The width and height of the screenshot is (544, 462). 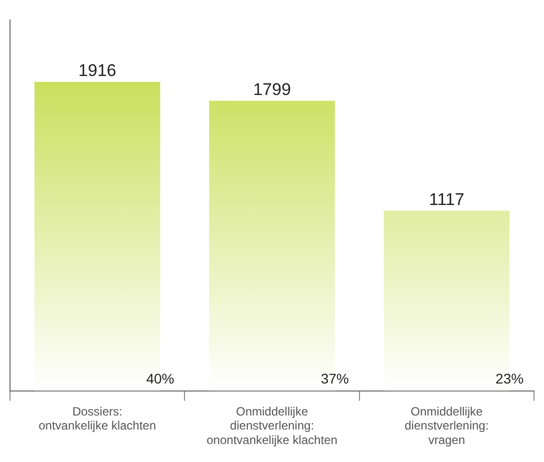 I want to click on data-label: 1117, so click(x=446, y=199).